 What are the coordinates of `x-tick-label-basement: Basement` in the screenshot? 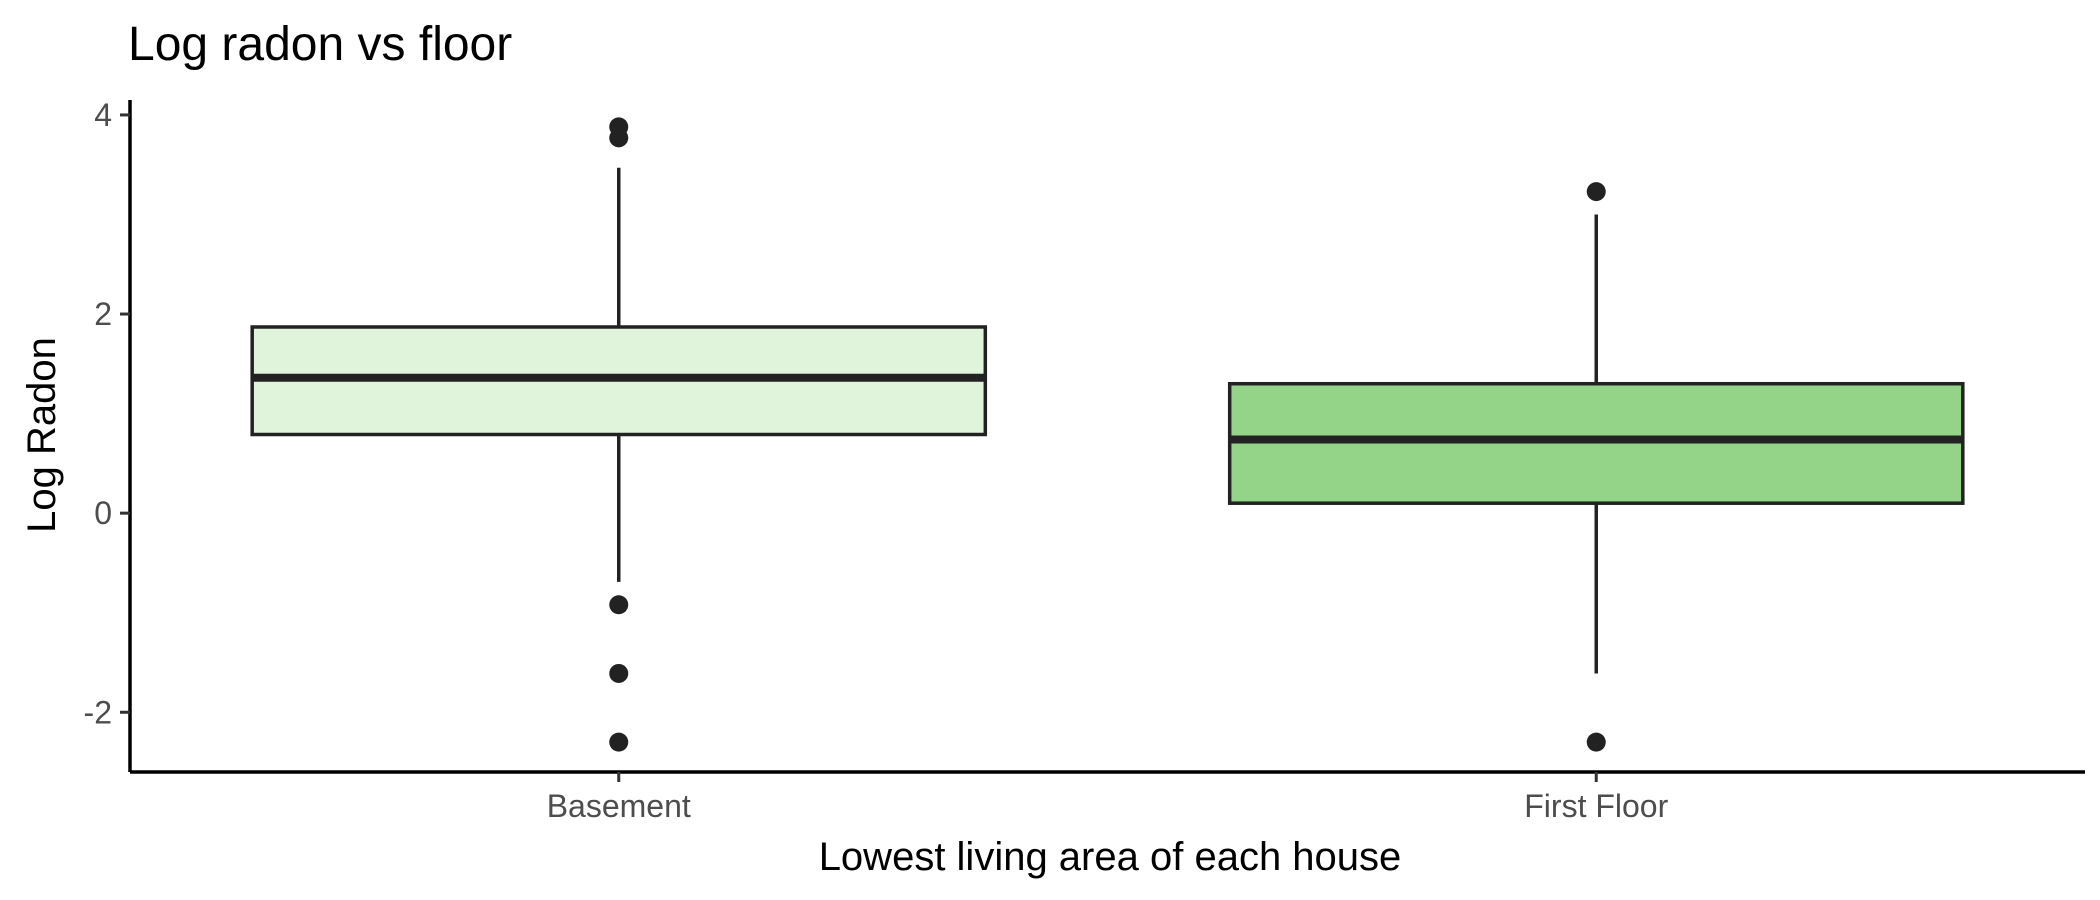 It's located at (619, 806).